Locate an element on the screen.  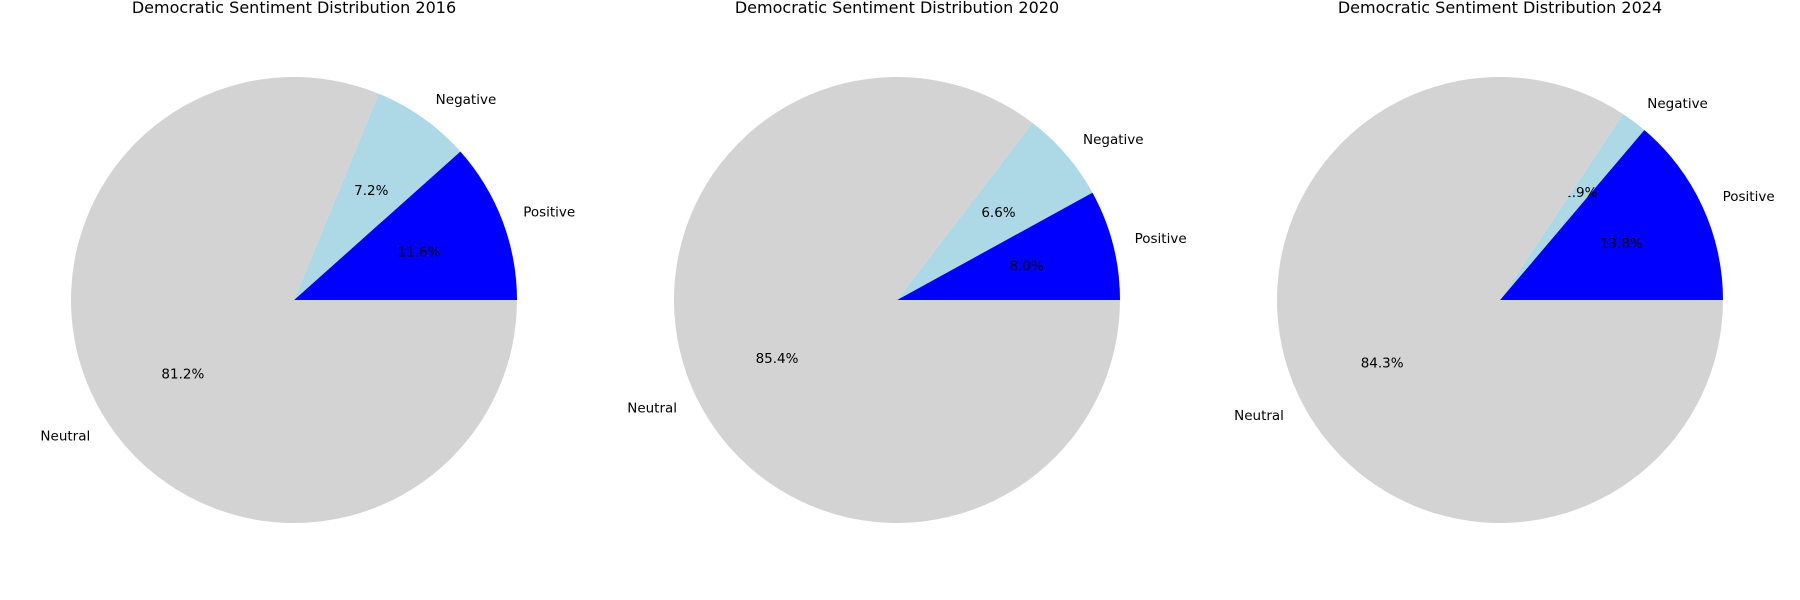
slice-pct-neutral: 85.4% is located at coordinates (777, 359).